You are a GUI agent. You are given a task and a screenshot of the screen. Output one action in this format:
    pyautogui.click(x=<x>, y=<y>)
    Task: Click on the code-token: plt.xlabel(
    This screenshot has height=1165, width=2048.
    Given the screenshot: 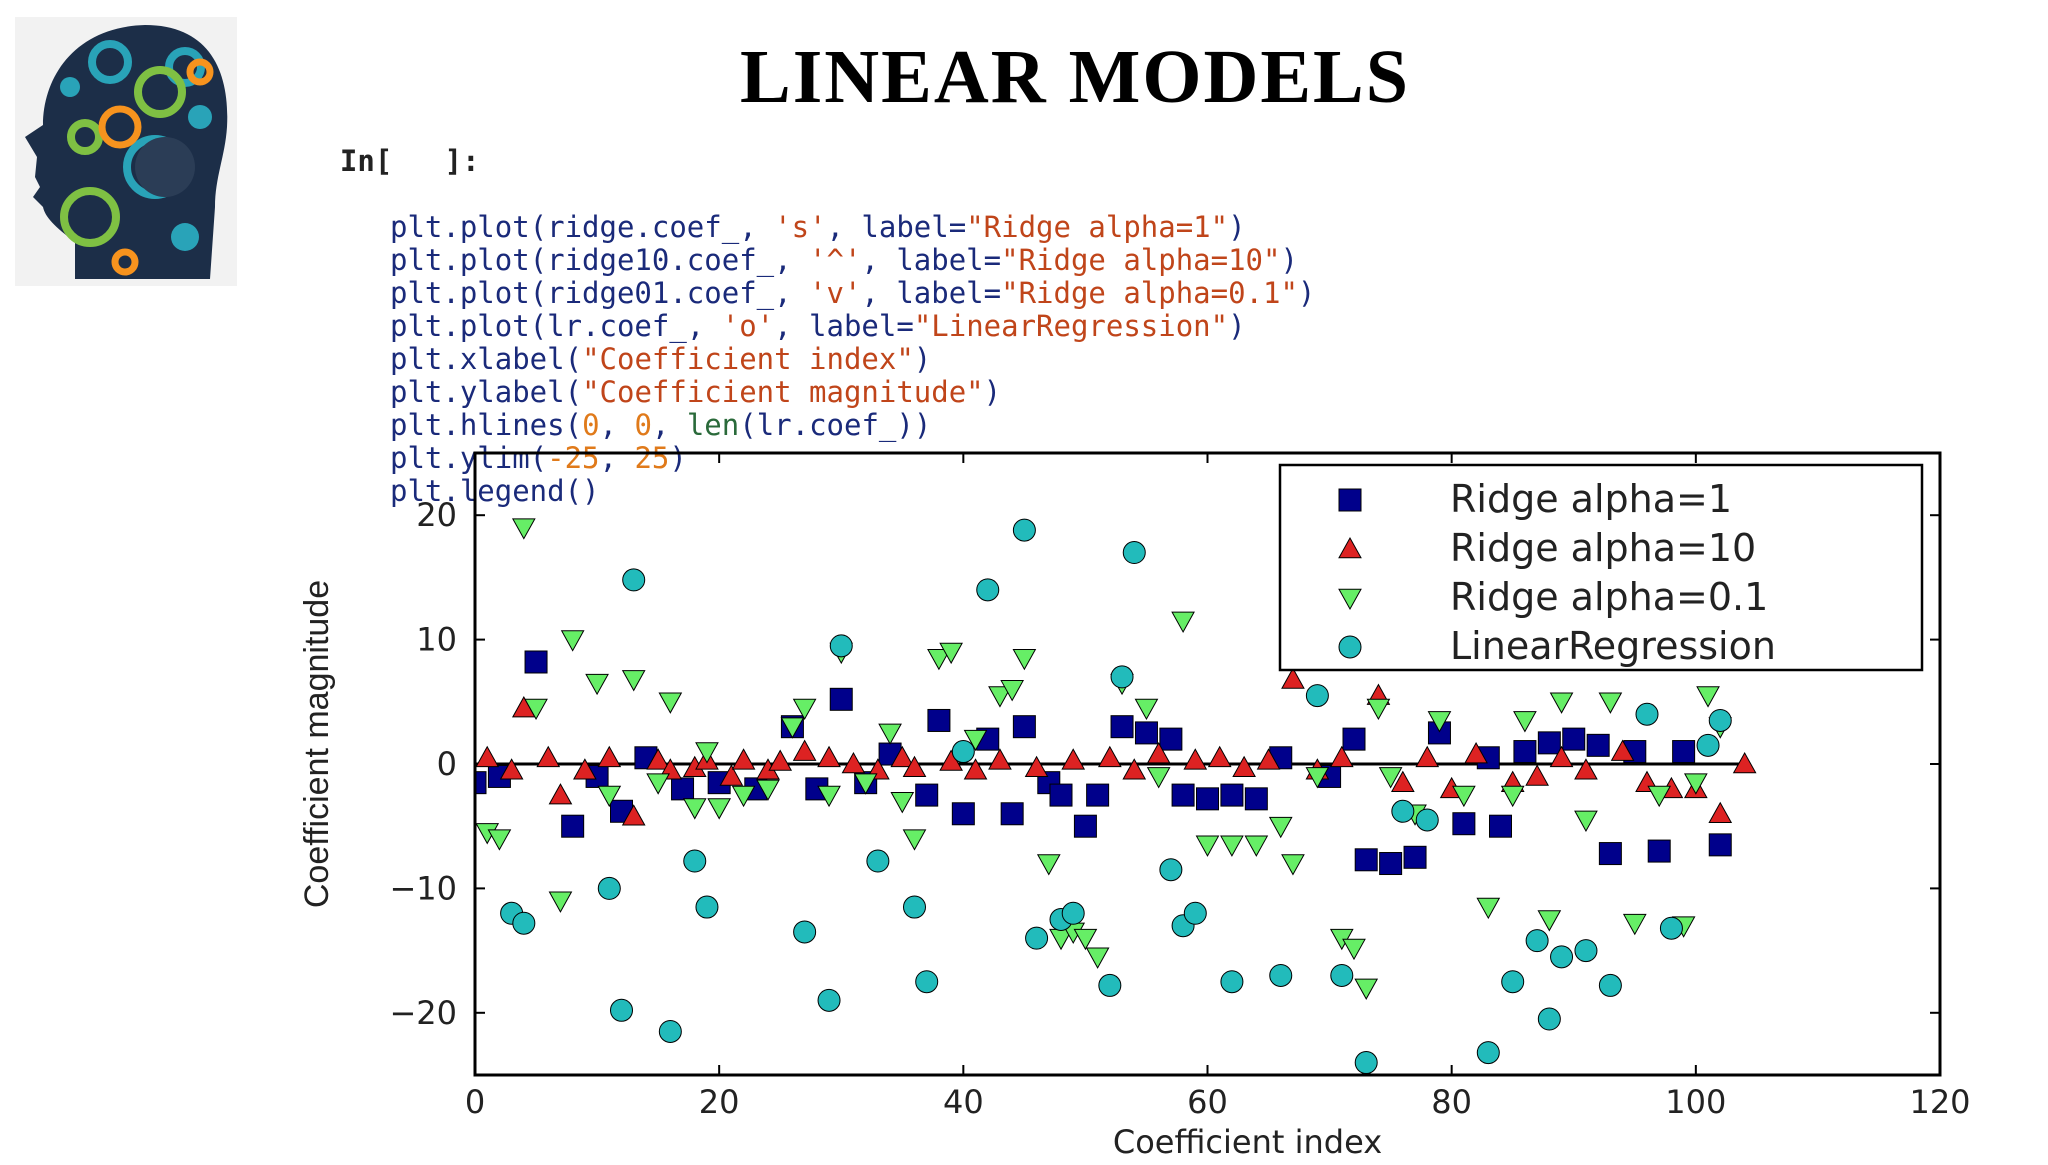 What is the action you would take?
    pyautogui.click(x=486, y=359)
    